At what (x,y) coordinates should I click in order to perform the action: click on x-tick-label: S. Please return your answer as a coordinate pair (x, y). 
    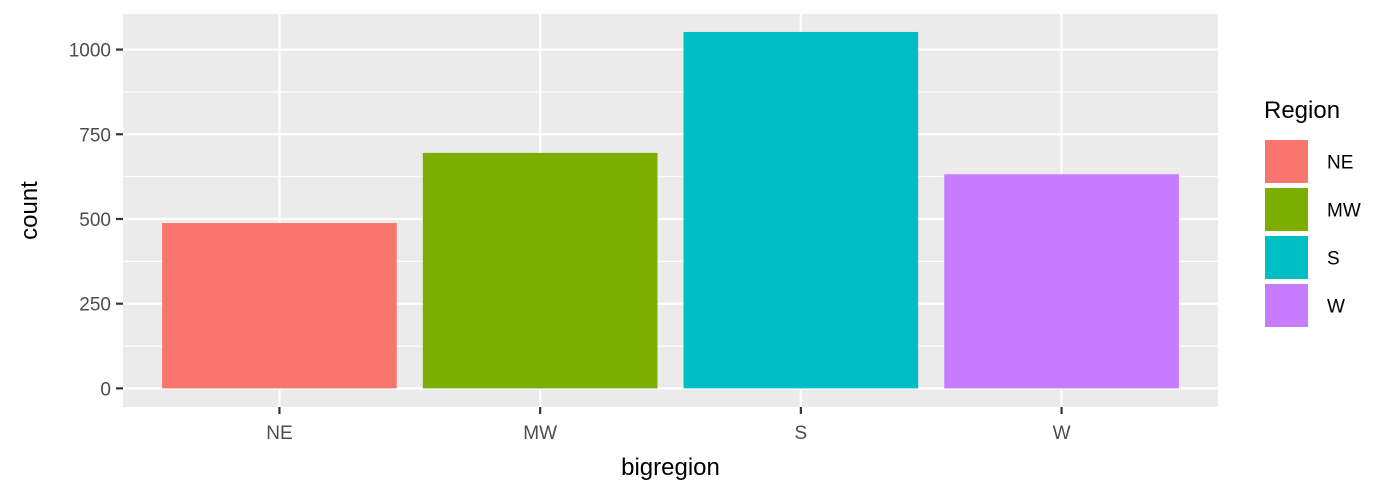
    Looking at the image, I should click on (801, 433).